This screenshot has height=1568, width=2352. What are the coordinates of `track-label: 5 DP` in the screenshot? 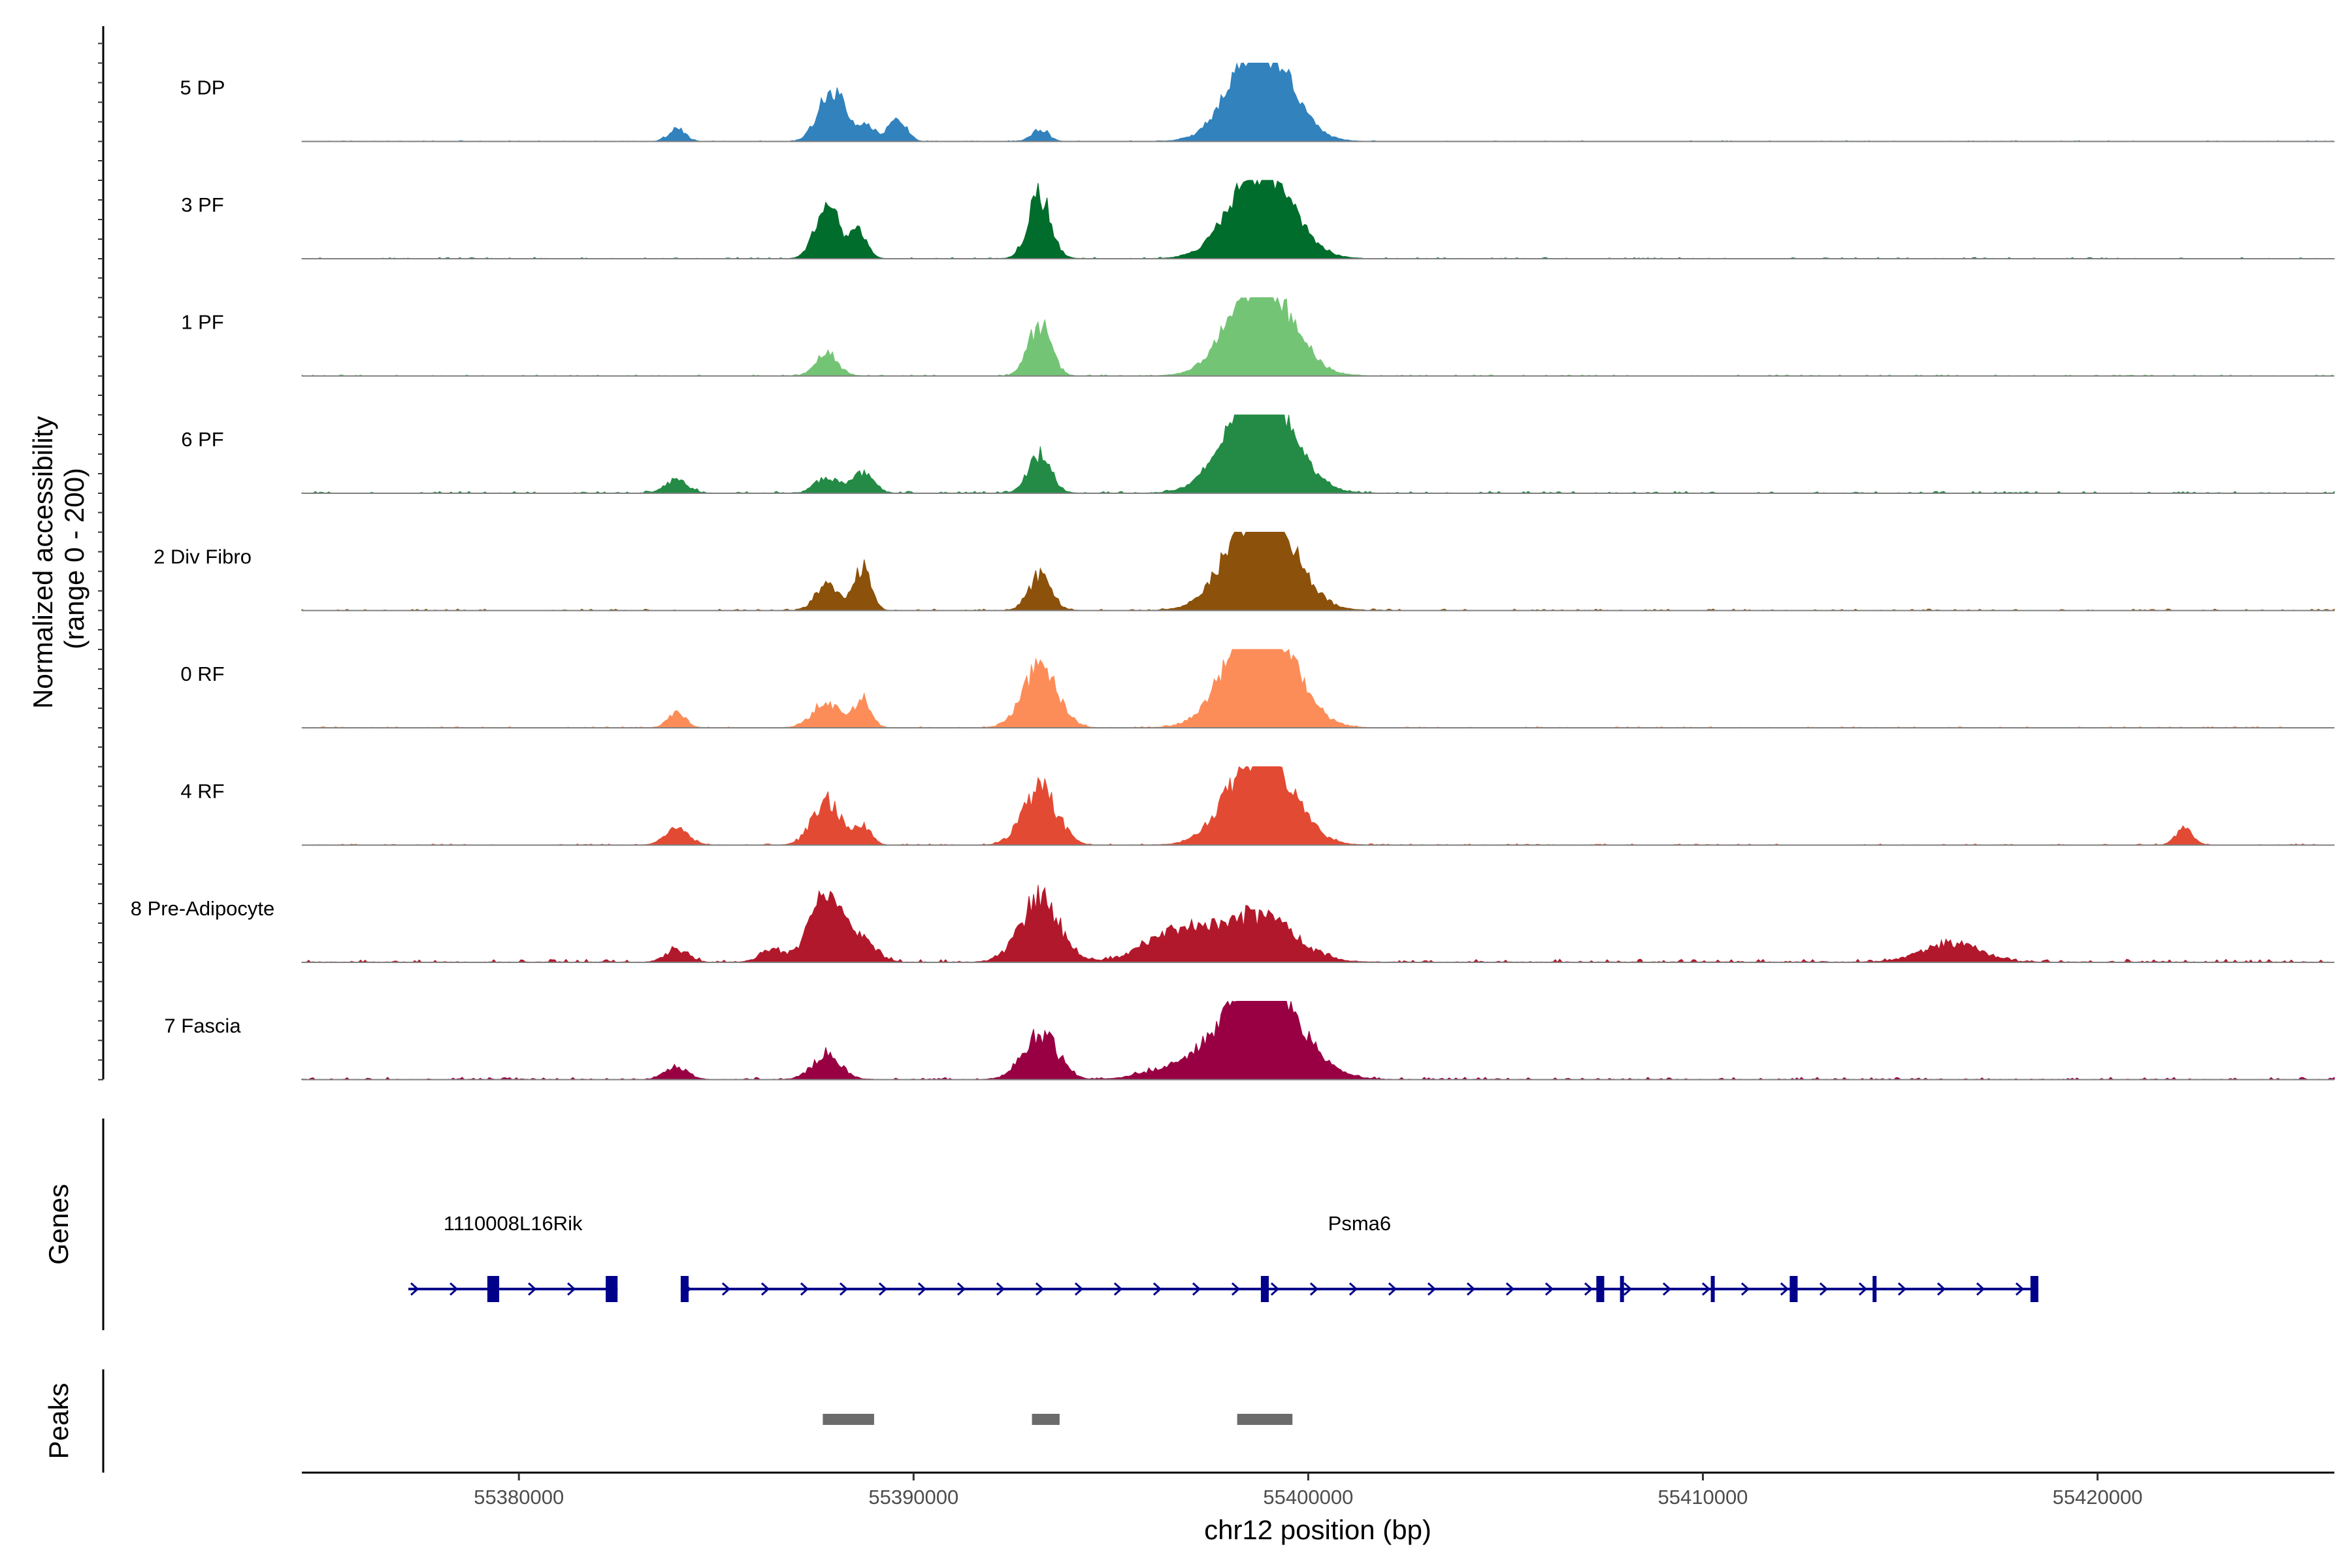 It's located at (202, 87).